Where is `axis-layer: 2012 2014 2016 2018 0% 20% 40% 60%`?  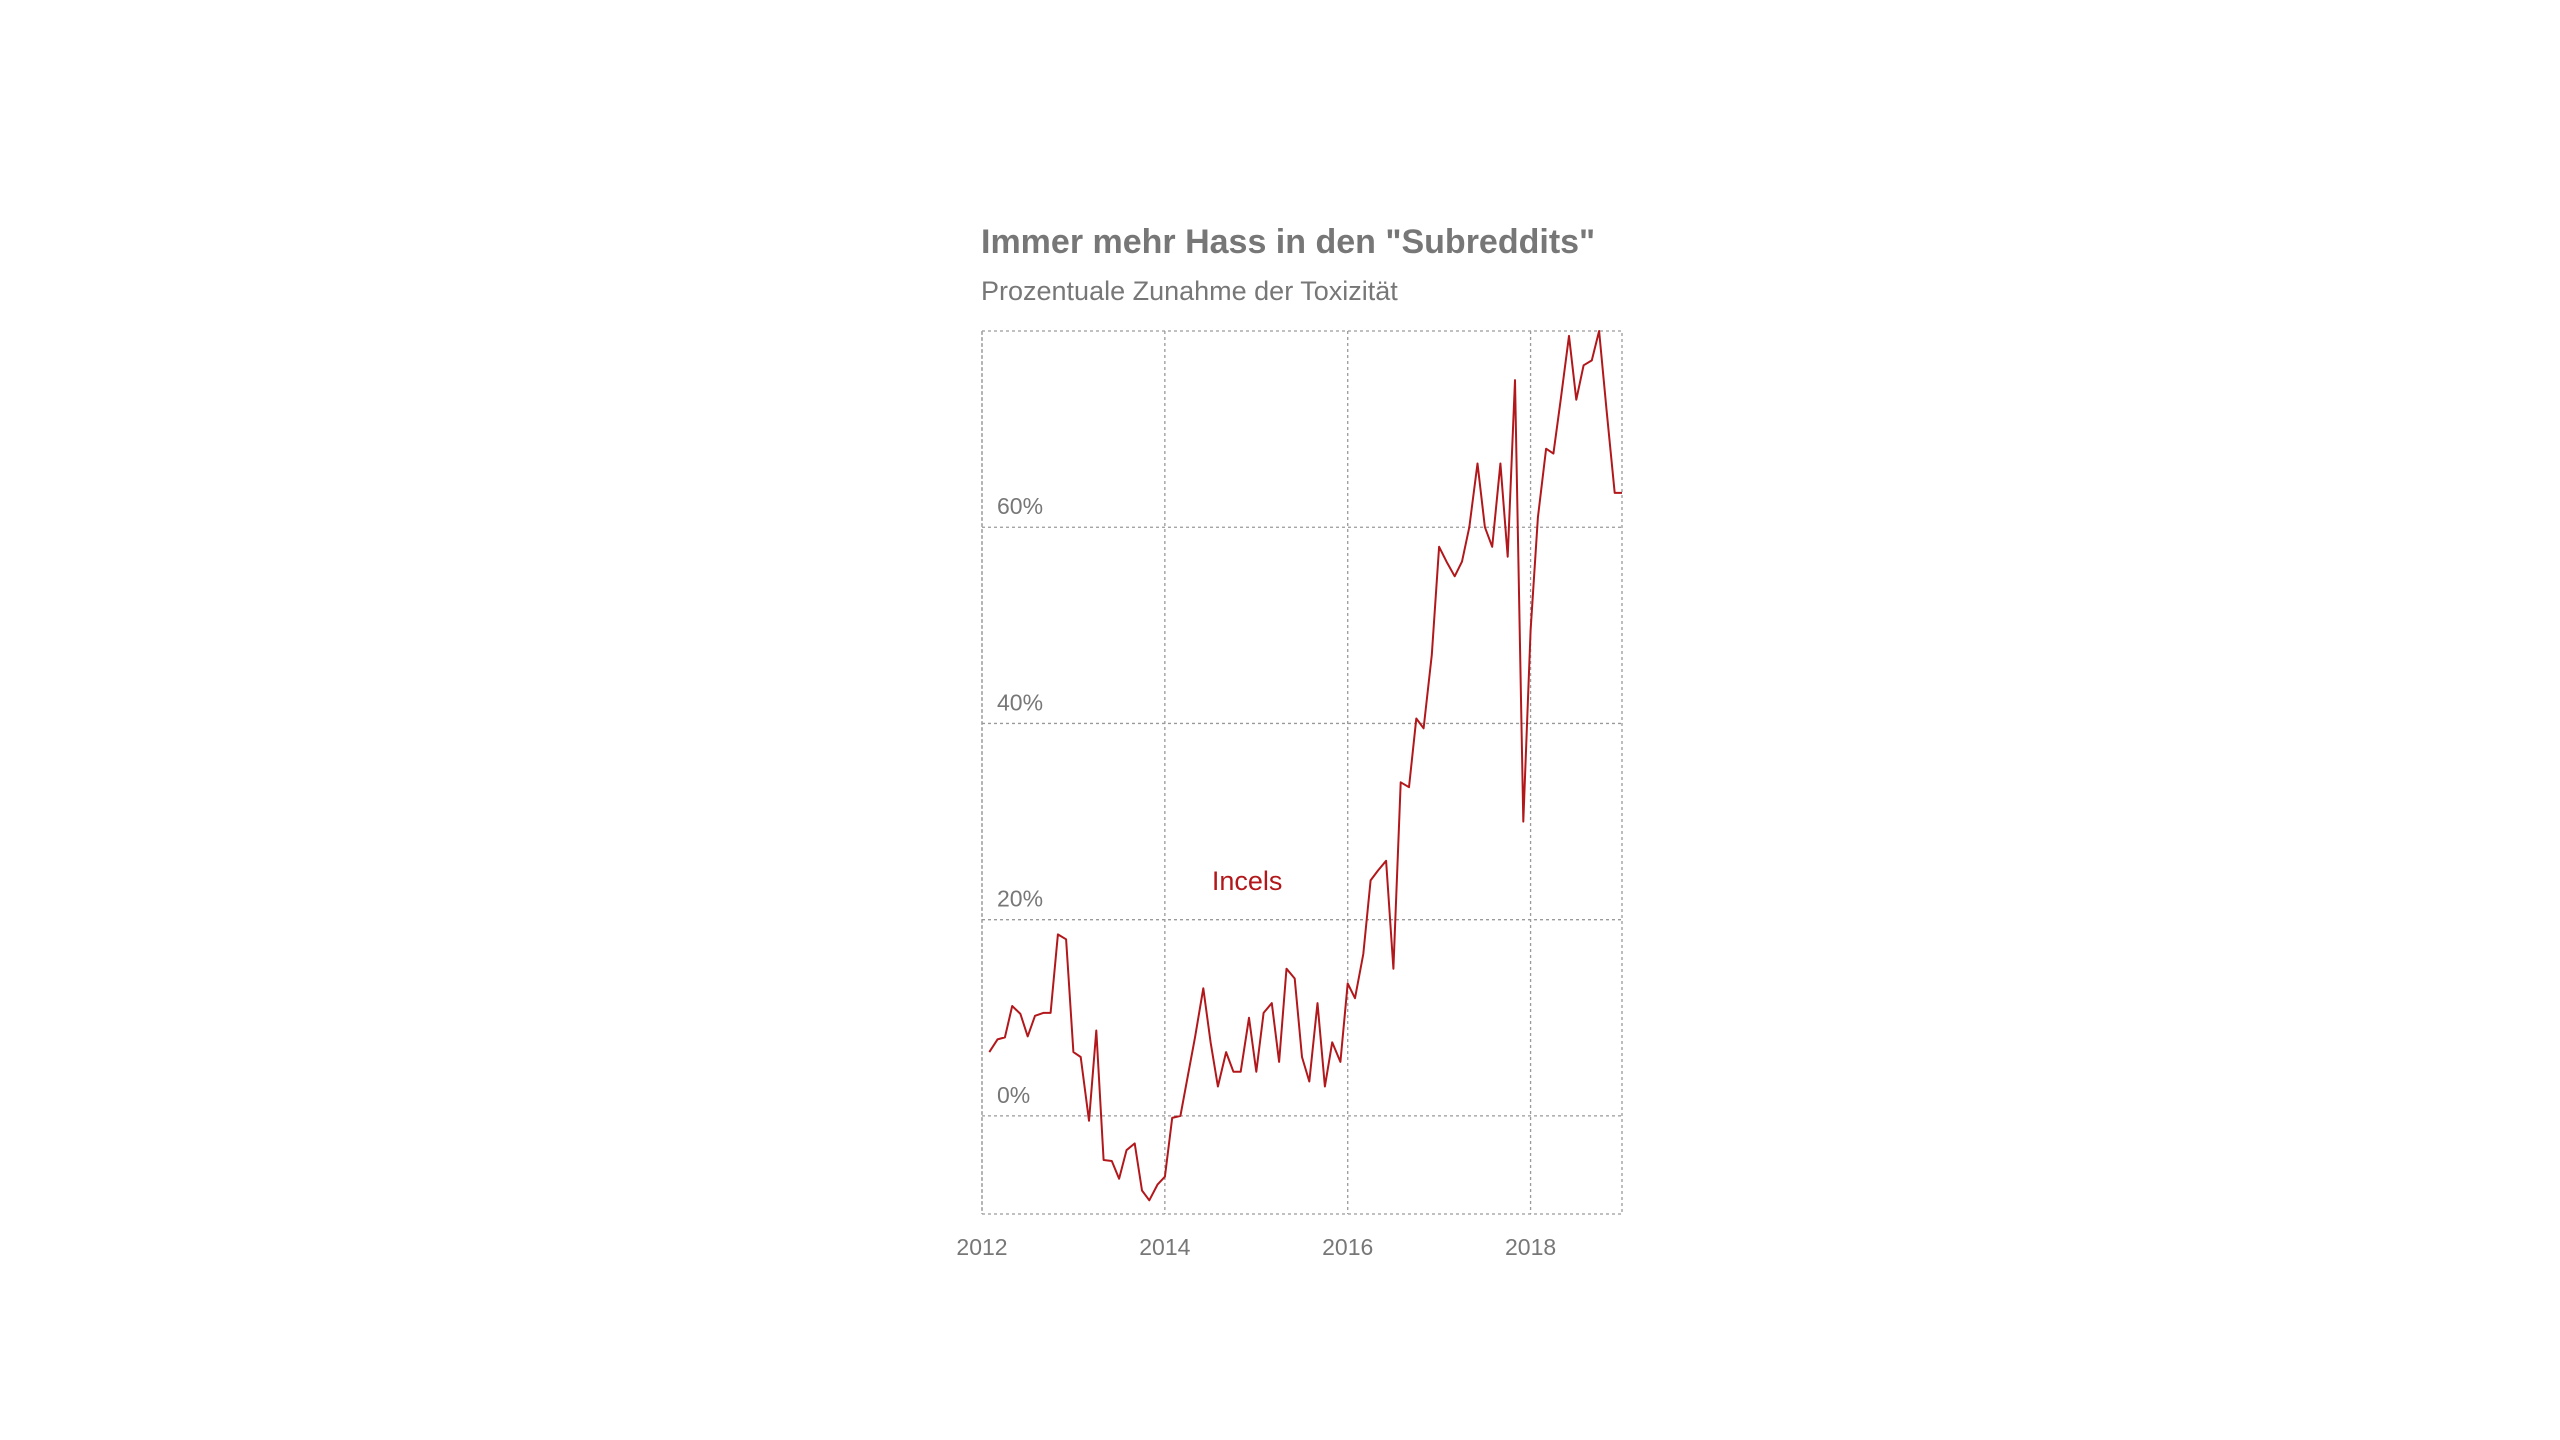 axis-layer: 2012 2014 2016 2018 0% 20% 40% 60% is located at coordinates (1256, 876).